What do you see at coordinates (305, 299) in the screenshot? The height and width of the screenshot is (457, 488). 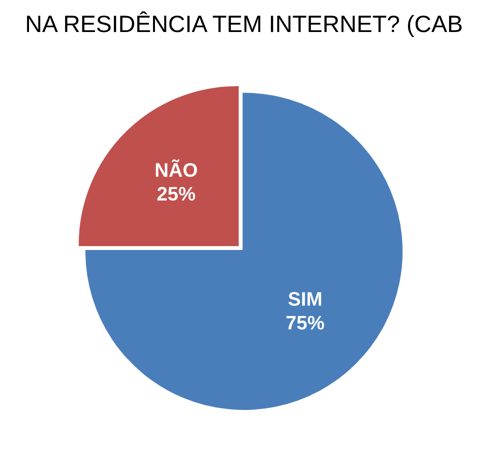 I see `slice-label: SIM` at bounding box center [305, 299].